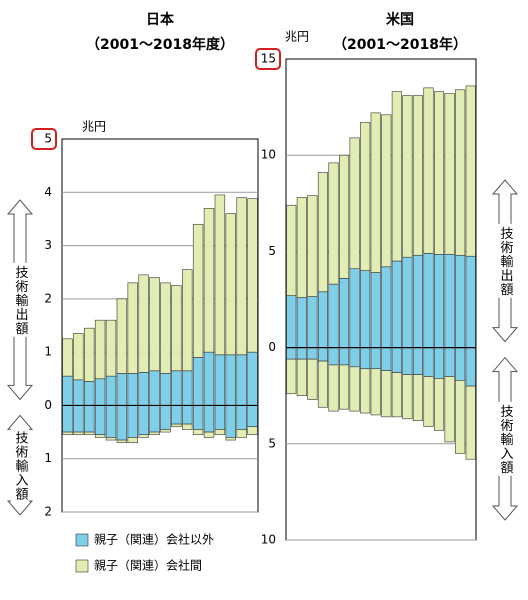 The width and height of the screenshot is (528, 600). I want to click on legend-label: 親子（関連）会社間, so click(148, 565).